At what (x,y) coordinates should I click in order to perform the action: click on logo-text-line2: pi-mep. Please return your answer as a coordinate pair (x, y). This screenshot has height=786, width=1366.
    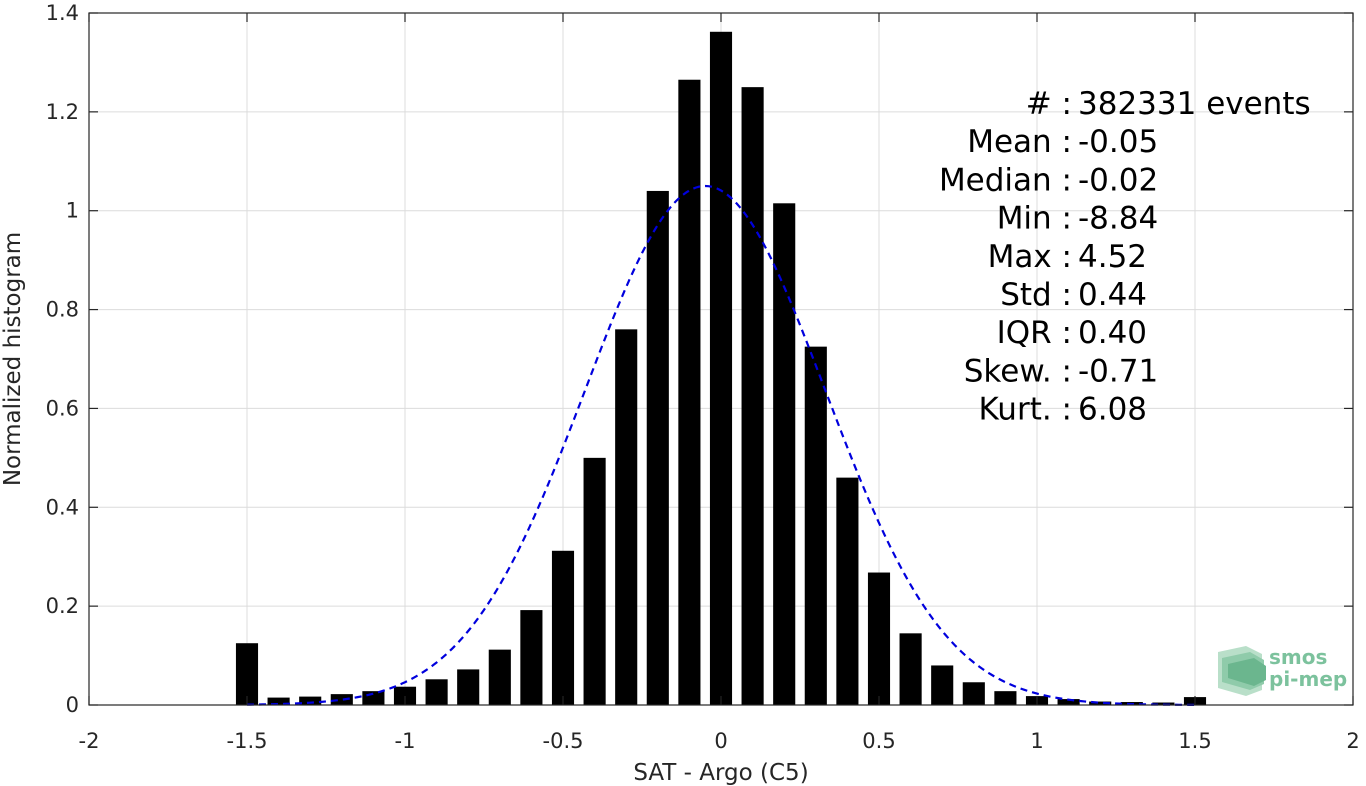
    Looking at the image, I should click on (1308, 679).